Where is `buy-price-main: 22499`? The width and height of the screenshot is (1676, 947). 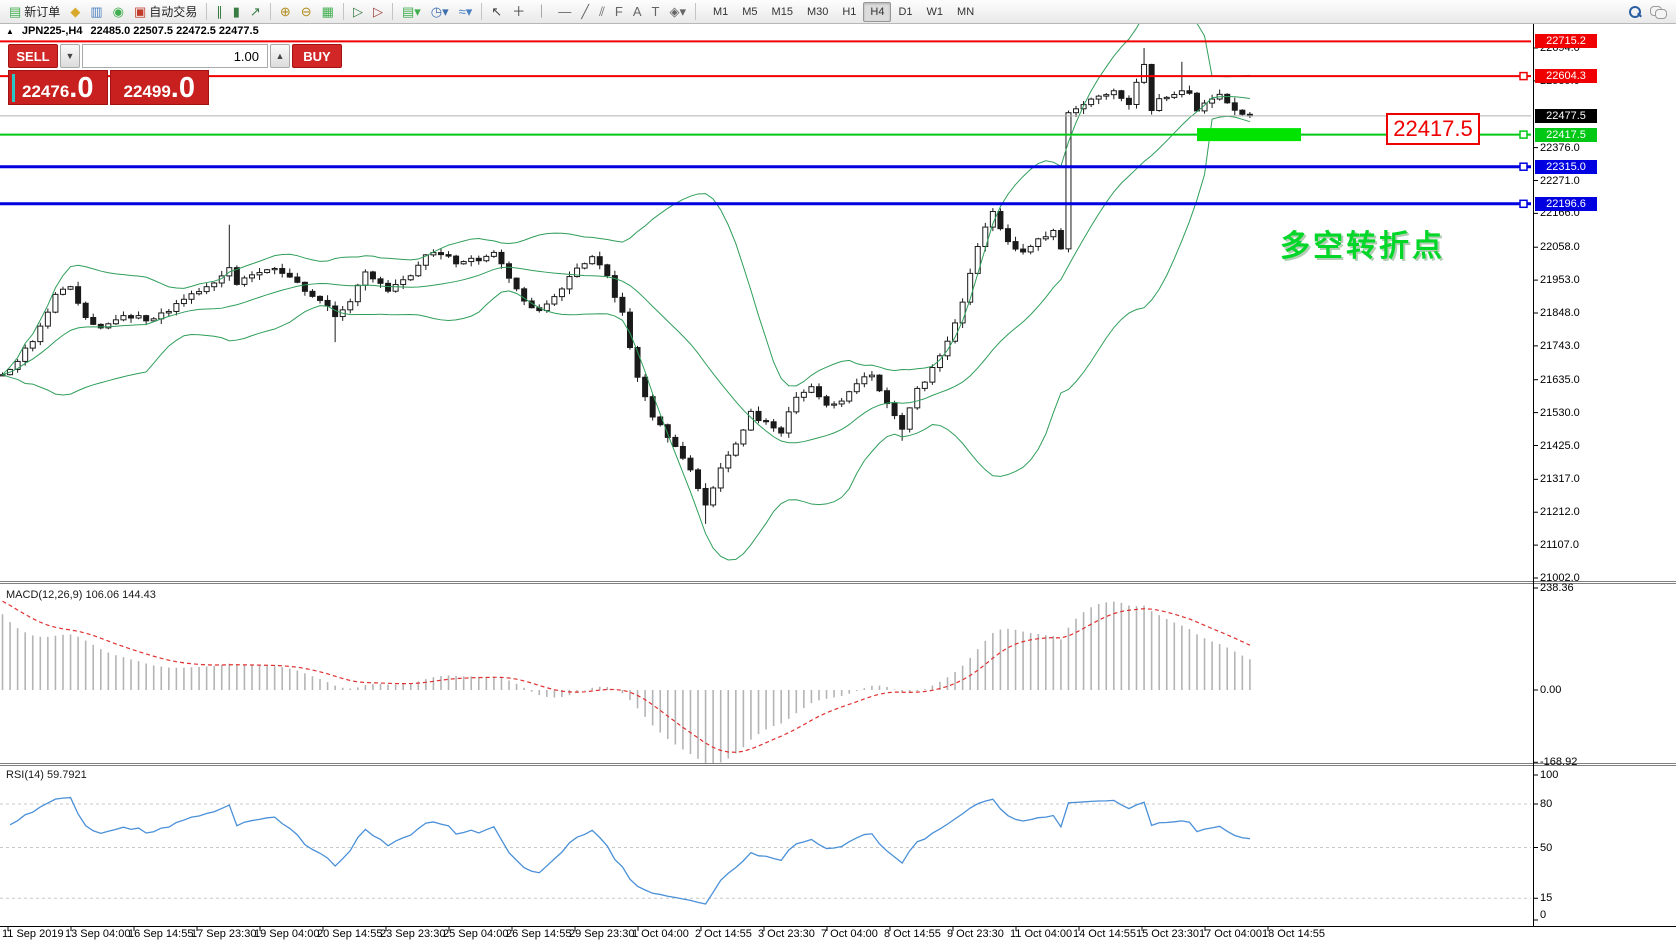
buy-price-main: 22499 is located at coordinates (147, 91).